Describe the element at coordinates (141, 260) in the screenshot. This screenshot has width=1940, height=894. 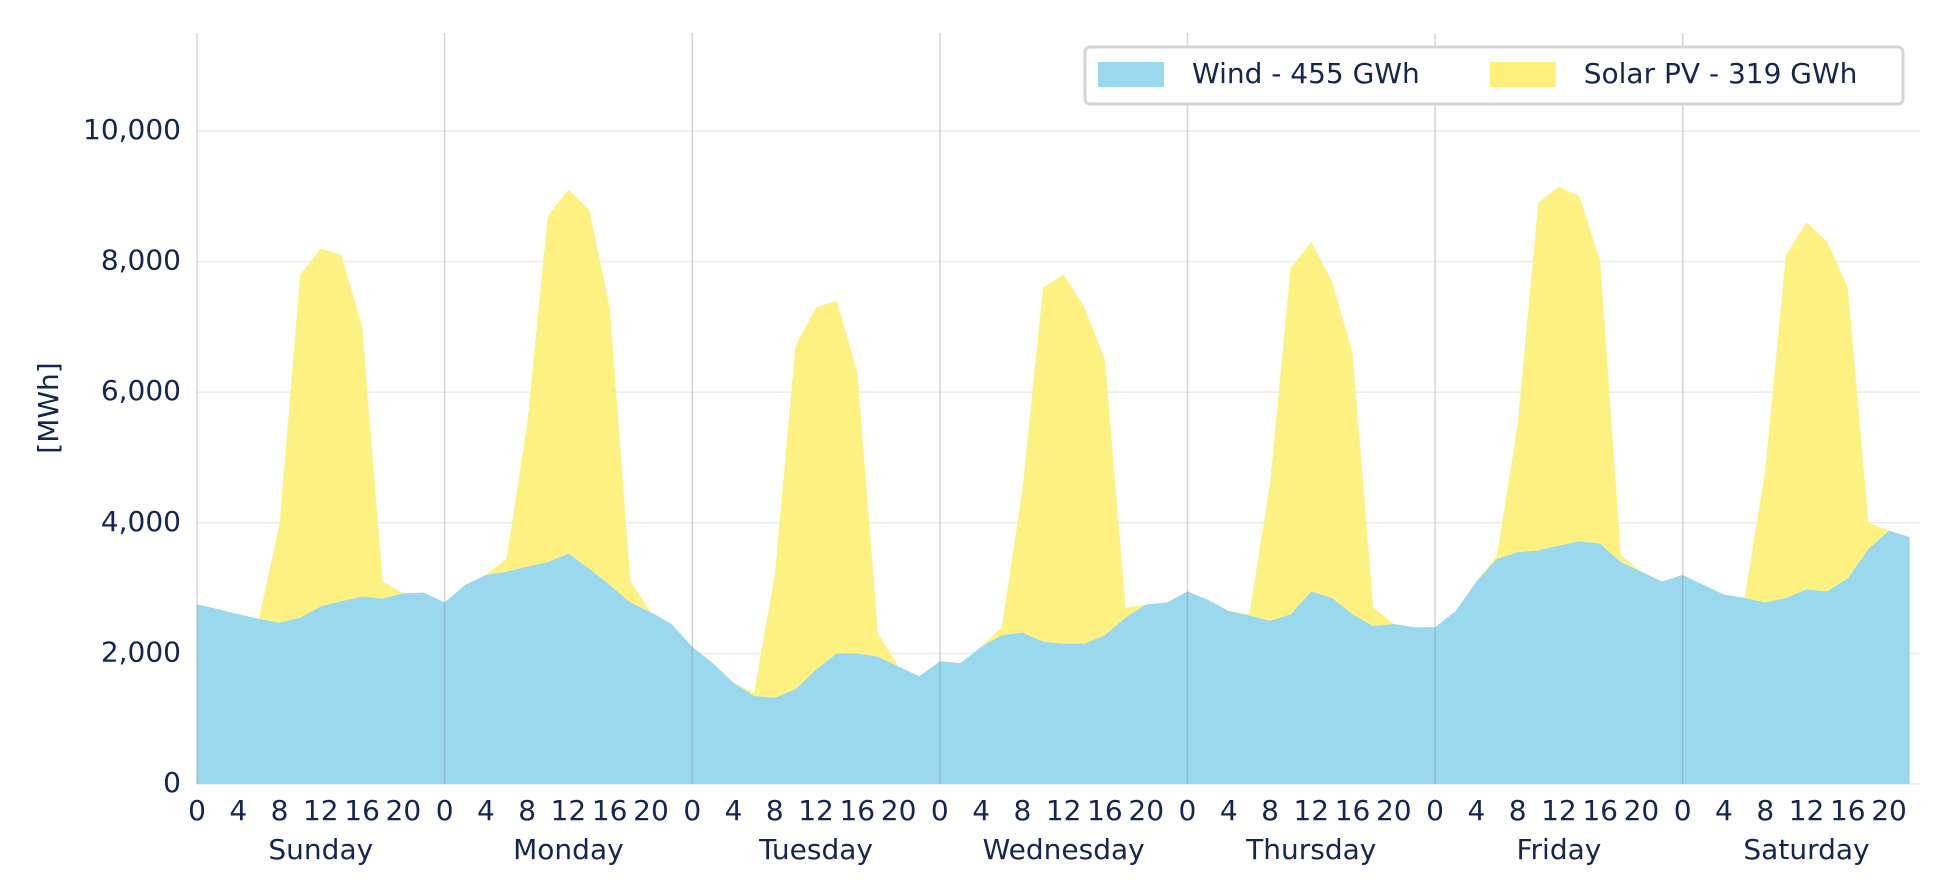
I see `y-tick-label: 8,000` at that location.